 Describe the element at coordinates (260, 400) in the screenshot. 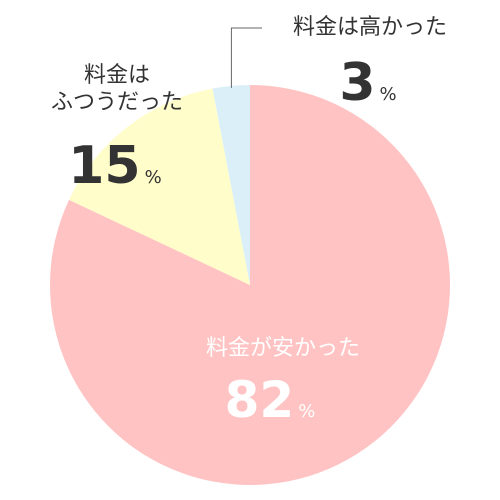

I see `slice-value-number-0: 82` at that location.